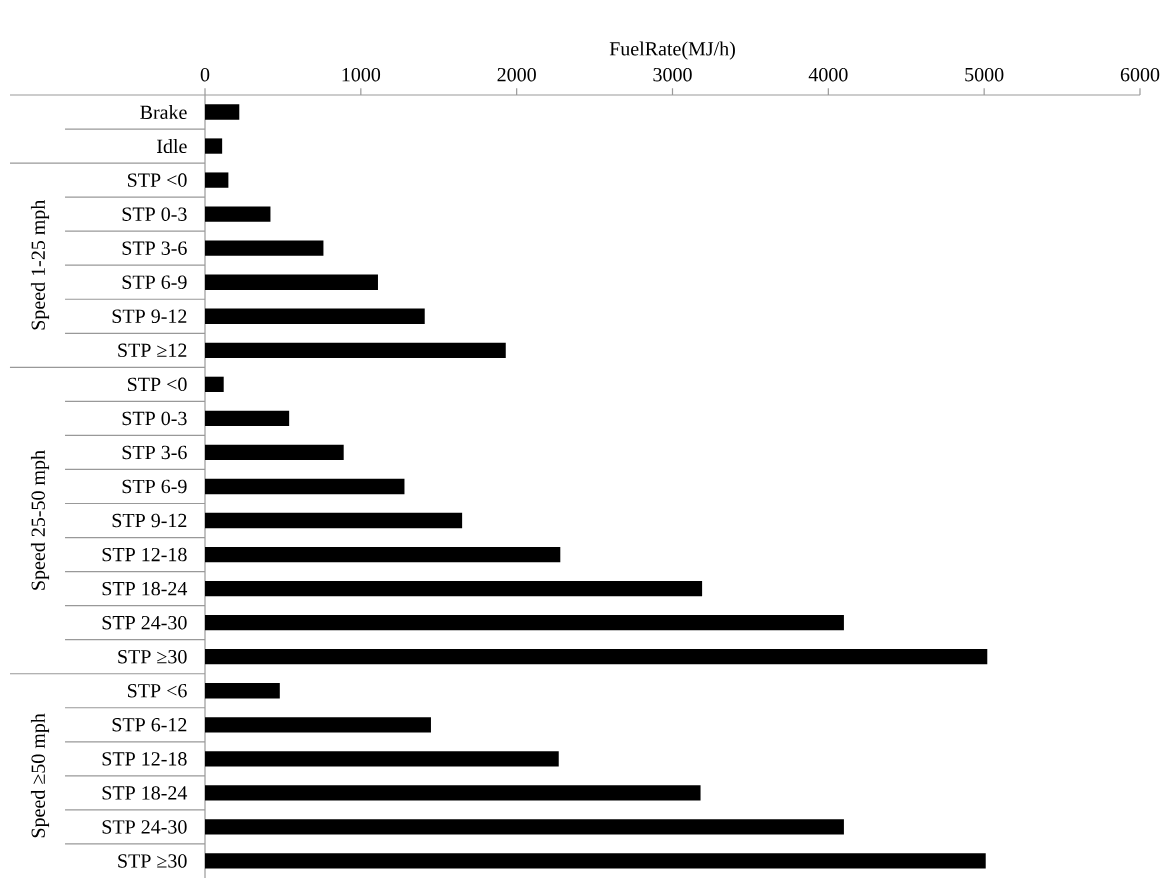 This screenshot has width=1172, height=878. Describe the element at coordinates (361, 74) in the screenshot. I see `x-tick-label: 1000` at that location.